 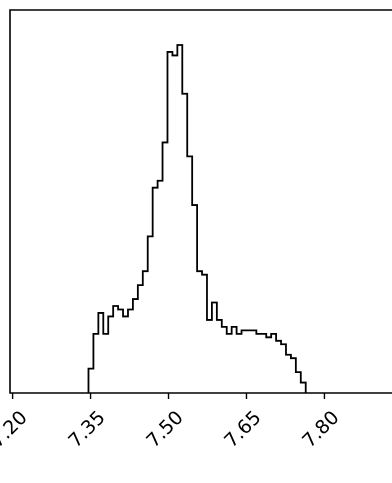 What do you see at coordinates (164, 429) in the screenshot?
I see `x-tick-label: 7.50` at bounding box center [164, 429].